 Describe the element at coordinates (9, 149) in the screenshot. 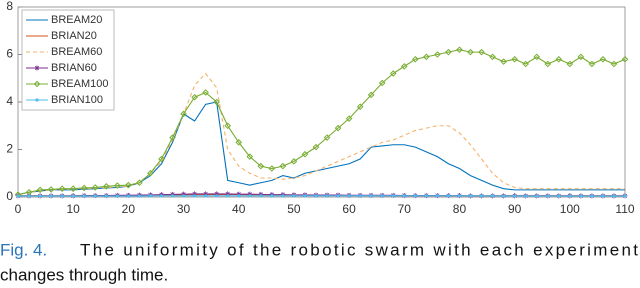

I see `y-tick-label: 2` at that location.